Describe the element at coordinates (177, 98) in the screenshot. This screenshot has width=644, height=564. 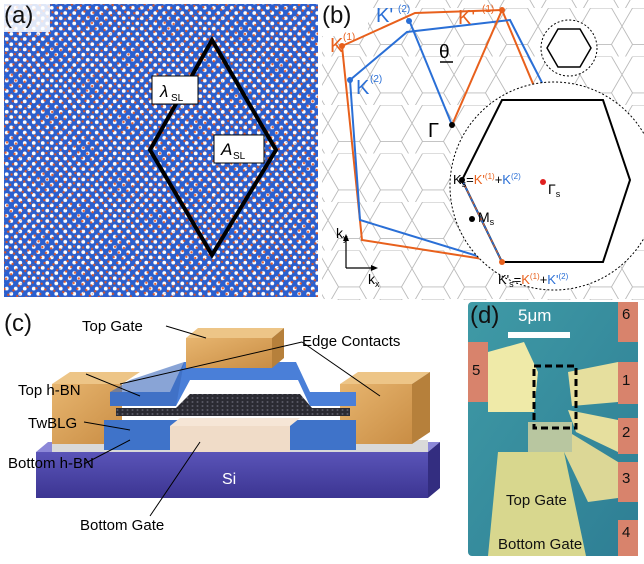
I see `lambda-sub: SL` at that location.